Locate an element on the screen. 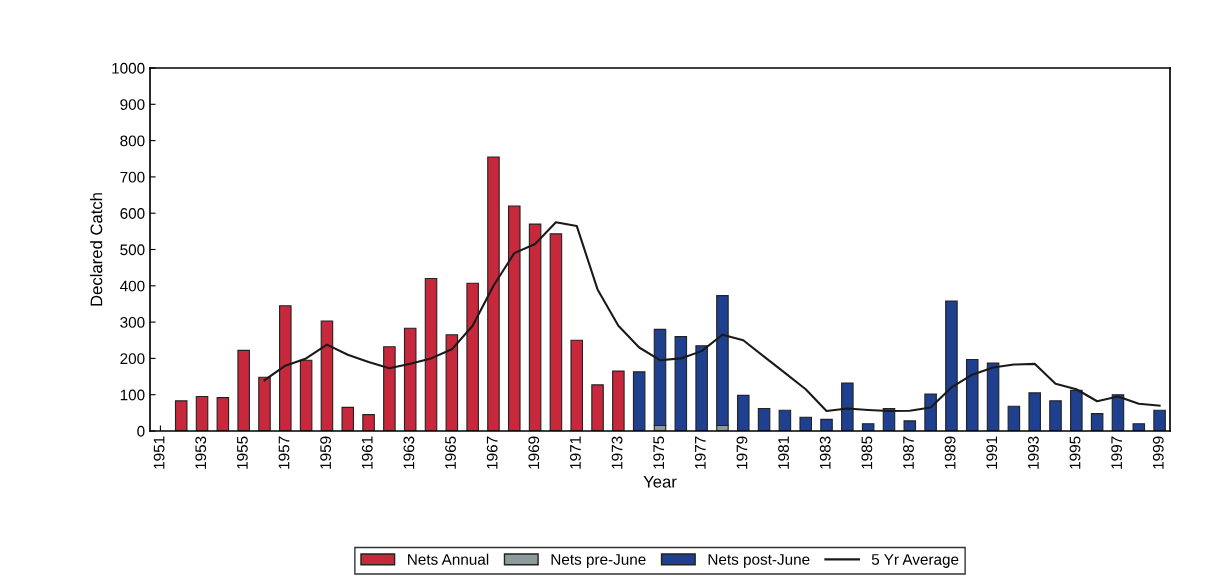  x-tick-label: 1993 is located at coordinates (1033, 452).